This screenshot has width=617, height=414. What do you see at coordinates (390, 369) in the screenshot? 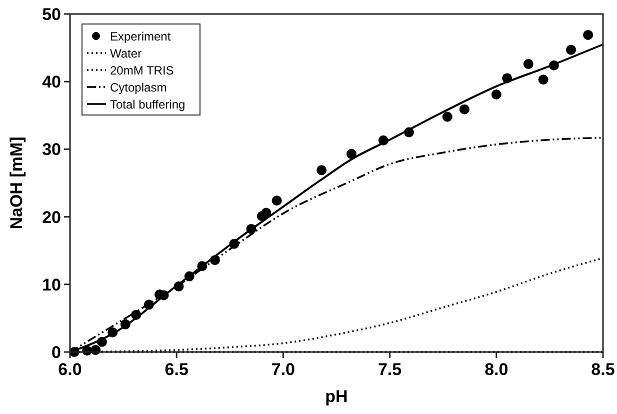
I see `x-tick-label: 7.5` at bounding box center [390, 369].